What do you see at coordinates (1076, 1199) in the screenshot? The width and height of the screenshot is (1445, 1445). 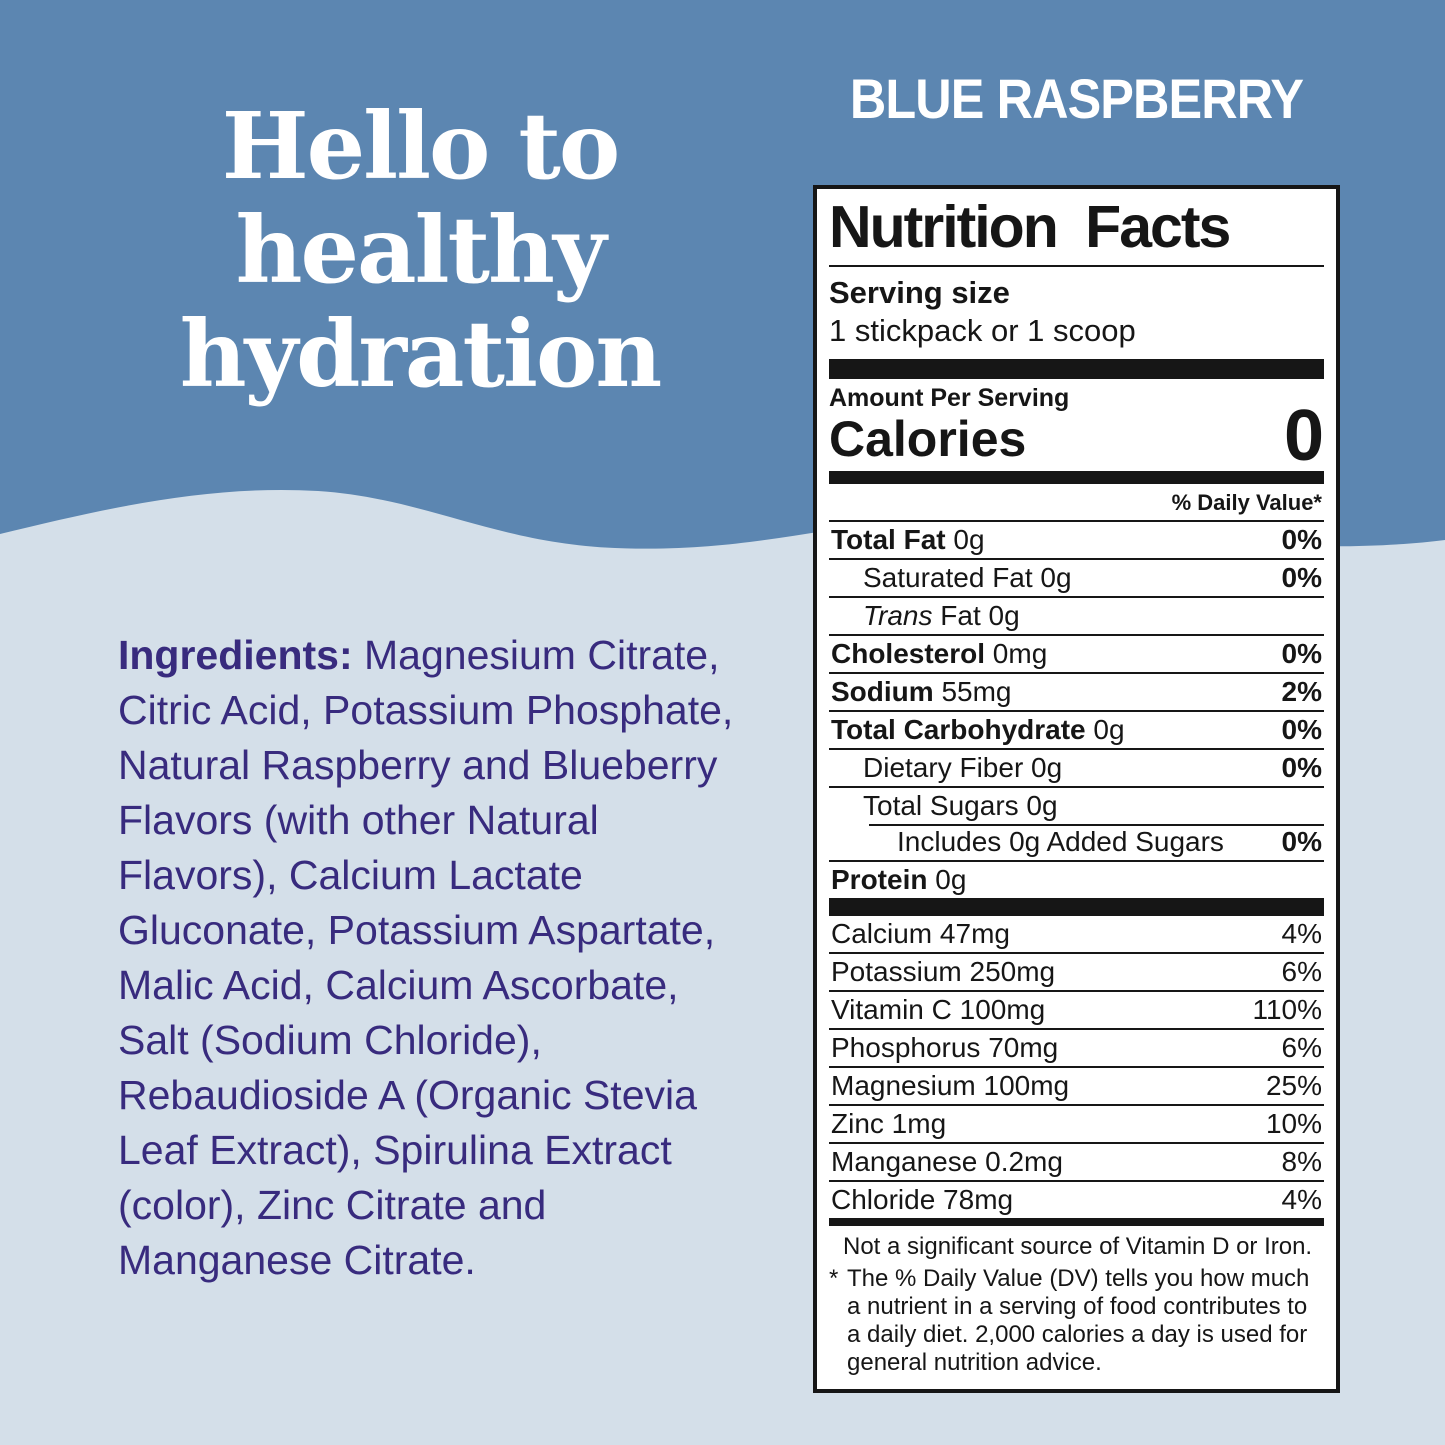 I see `nutrient-row: Chloride 78mg 4%` at bounding box center [1076, 1199].